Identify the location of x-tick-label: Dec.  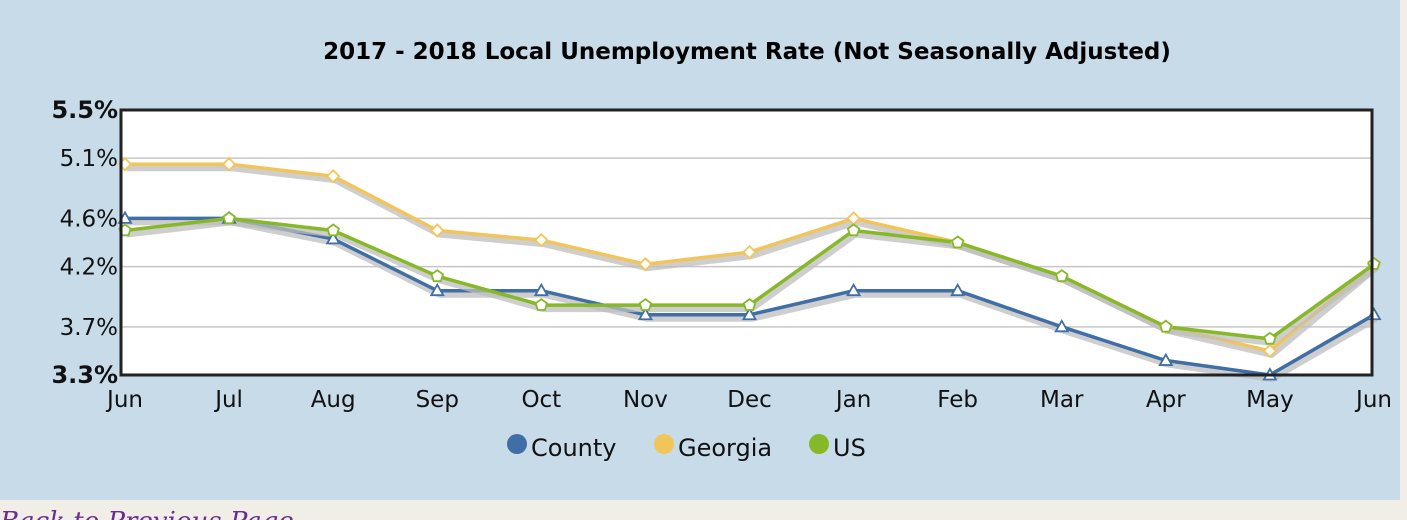
(749, 400).